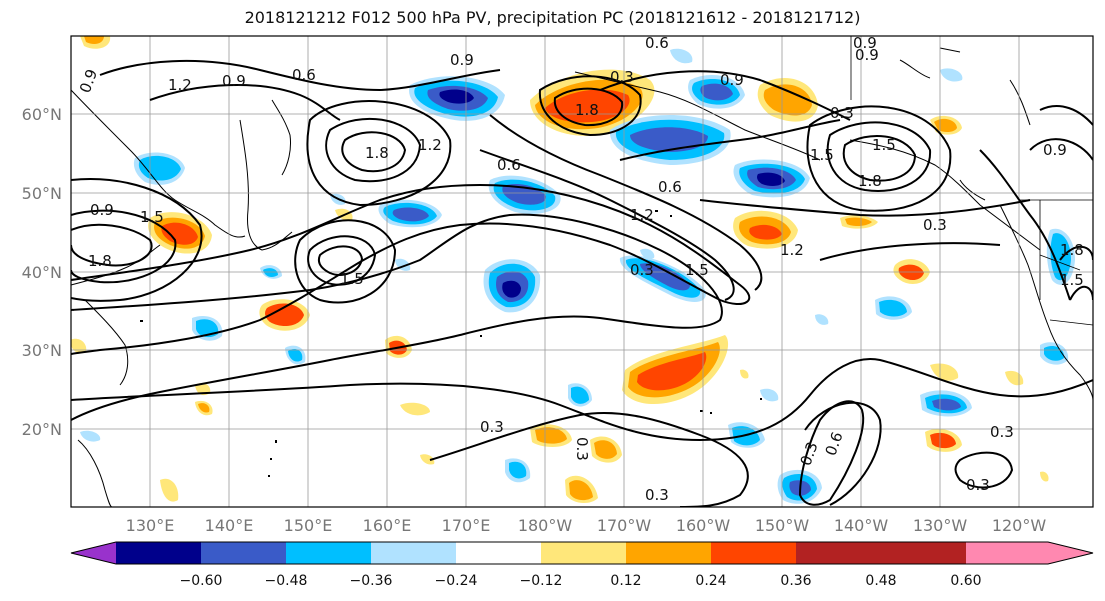 The width and height of the screenshot is (1105, 601). I want to click on lon-label: 170°E, so click(466, 525).